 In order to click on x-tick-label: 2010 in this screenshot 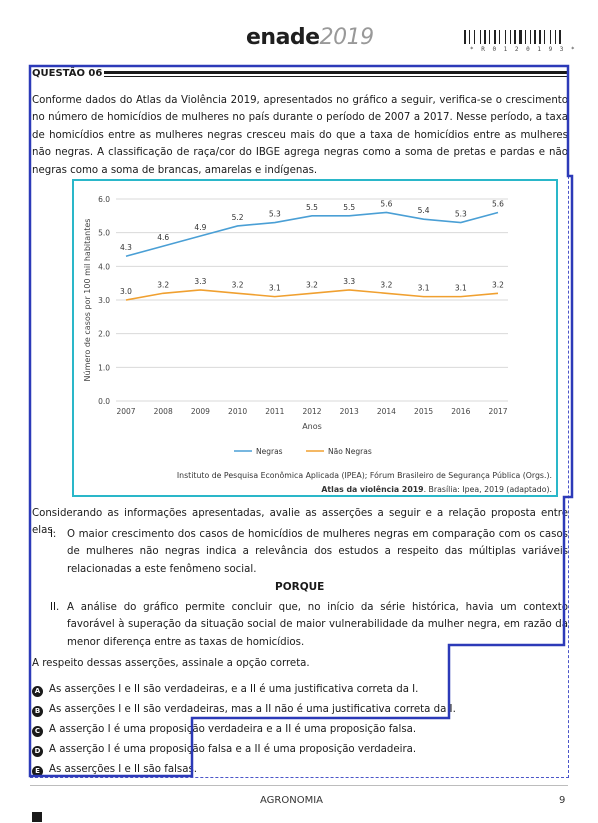, I will do `click(237, 411)`.